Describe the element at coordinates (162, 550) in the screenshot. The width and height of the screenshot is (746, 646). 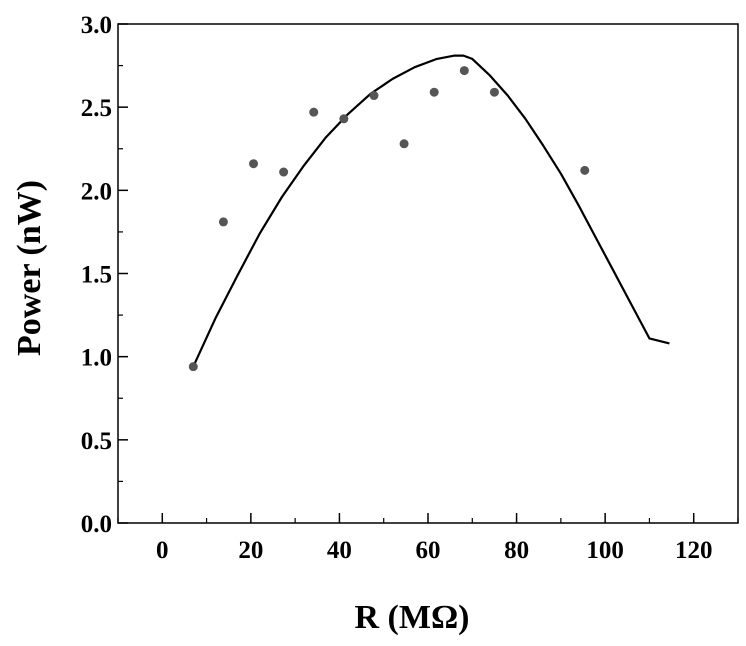
I see `x-tick-label: 0` at that location.